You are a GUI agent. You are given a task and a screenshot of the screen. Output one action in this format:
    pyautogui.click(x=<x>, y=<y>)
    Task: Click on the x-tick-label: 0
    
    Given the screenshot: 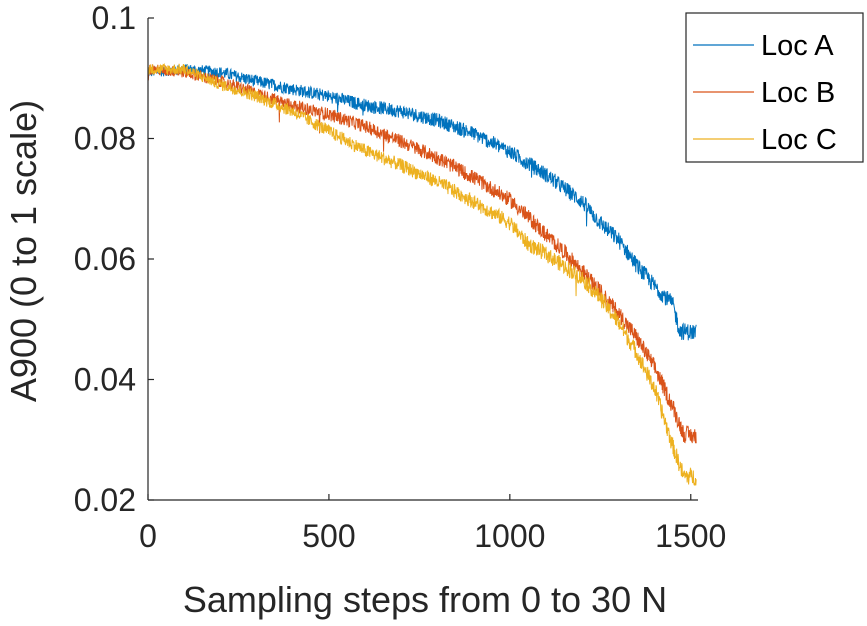 What is the action you would take?
    pyautogui.click(x=148, y=536)
    